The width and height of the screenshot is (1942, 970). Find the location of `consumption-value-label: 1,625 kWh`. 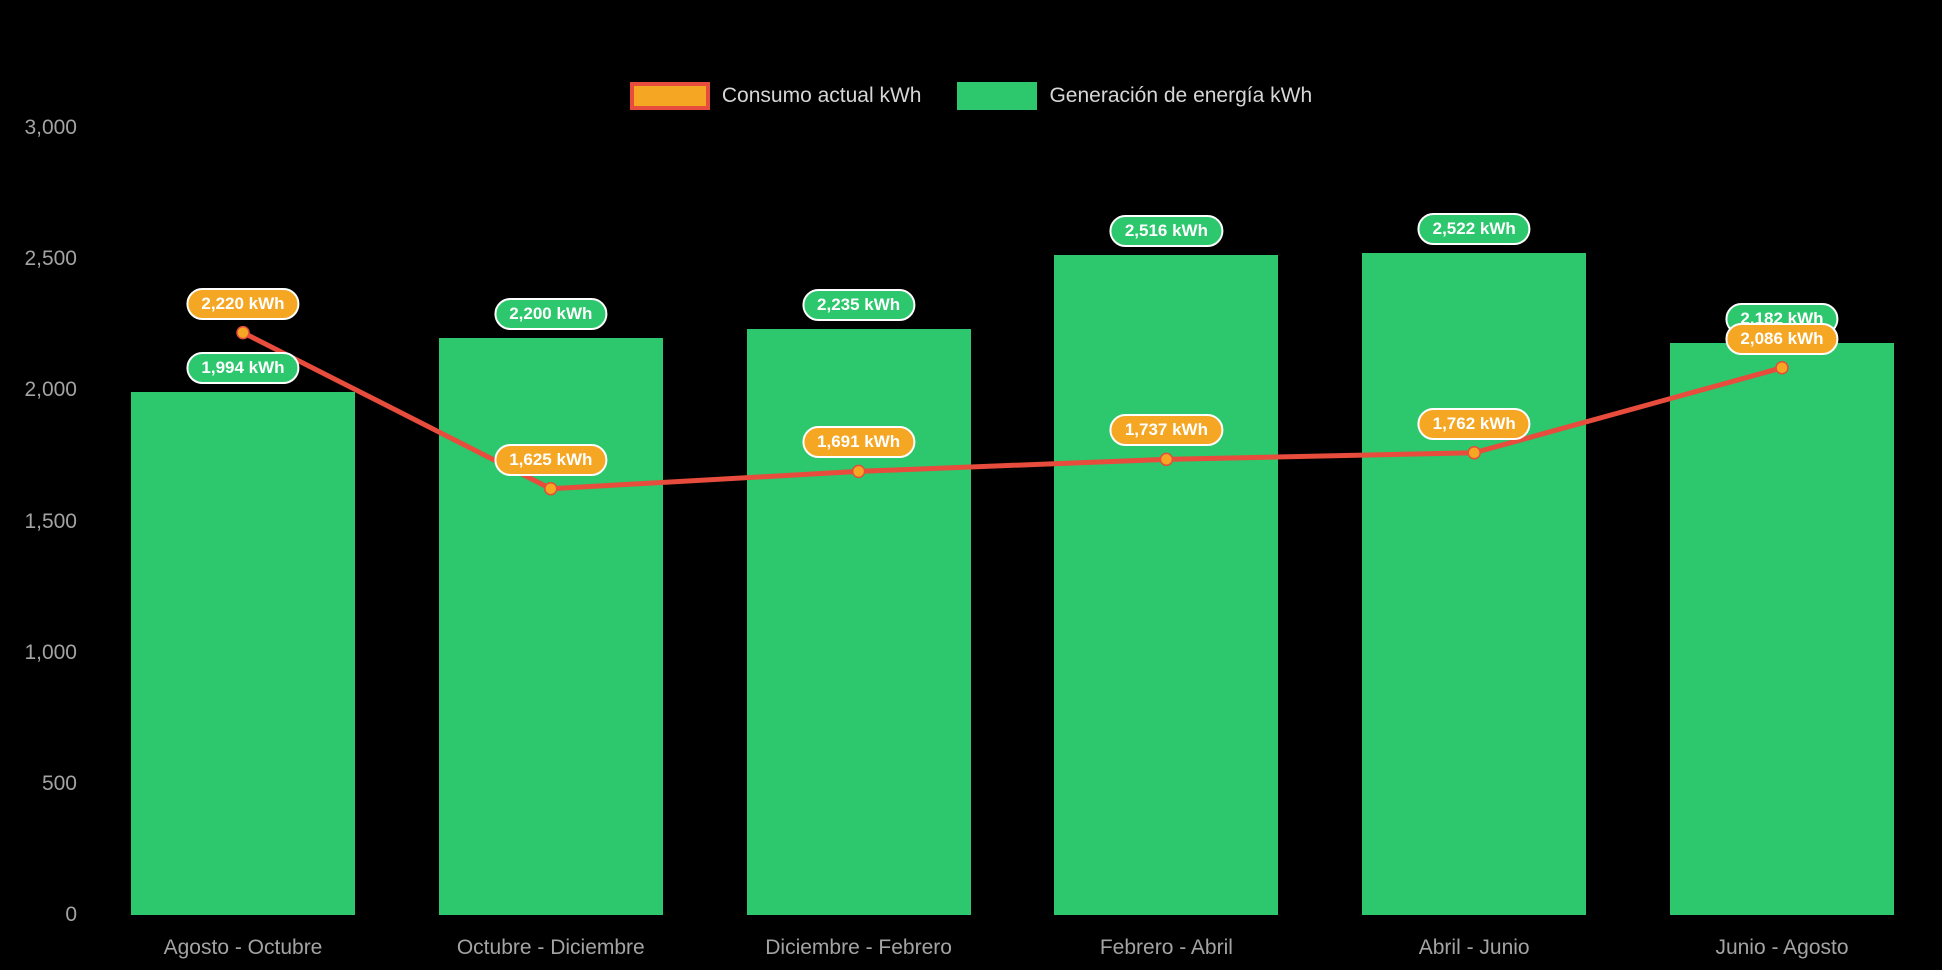

consumption-value-label: 1,625 kWh is located at coordinates (551, 459).